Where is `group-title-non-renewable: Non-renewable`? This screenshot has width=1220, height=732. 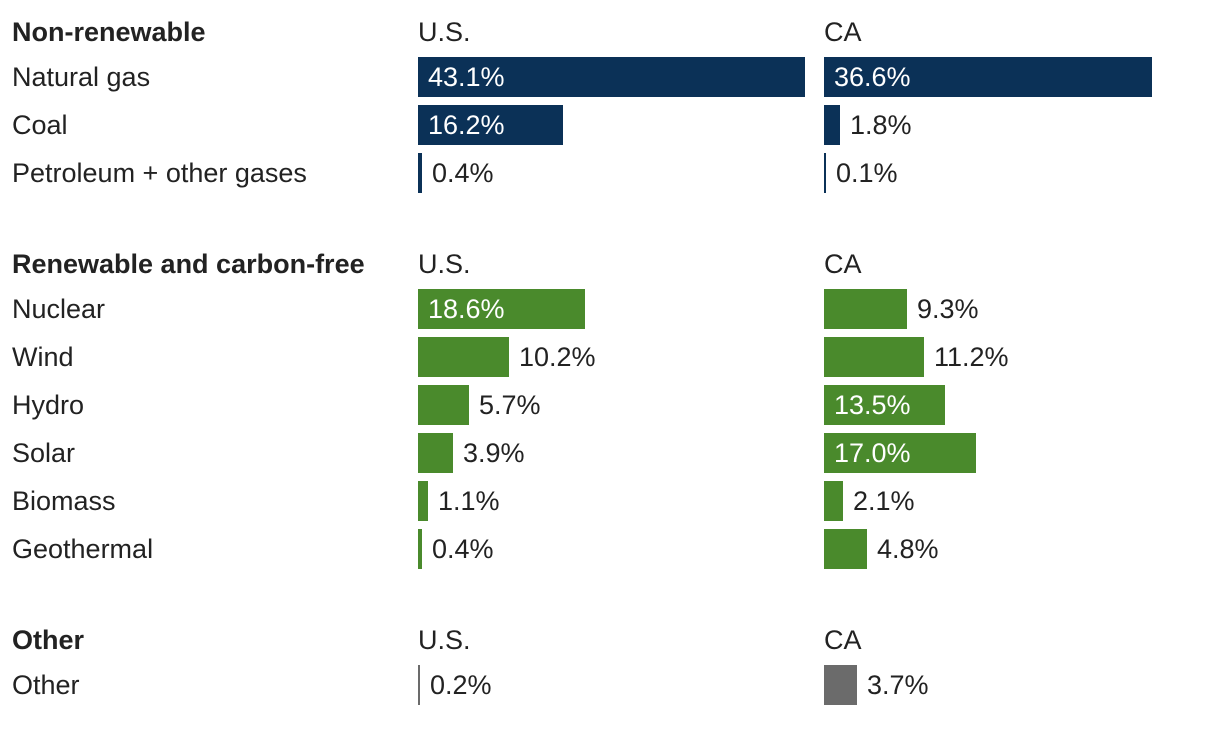 group-title-non-renewable: Non-renewable is located at coordinates (109, 32).